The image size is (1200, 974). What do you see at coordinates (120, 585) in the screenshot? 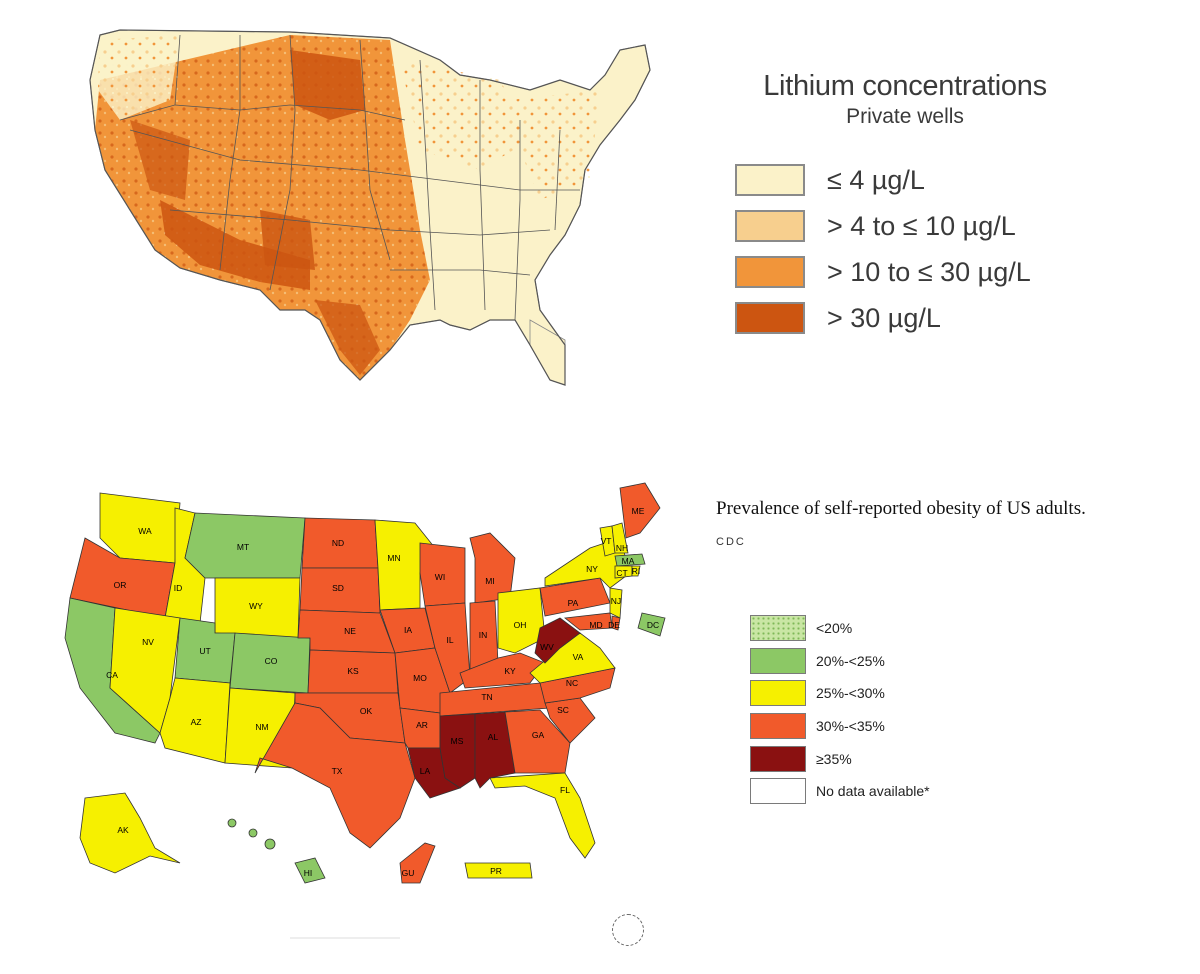
I see `state-code-OR: OR` at bounding box center [120, 585].